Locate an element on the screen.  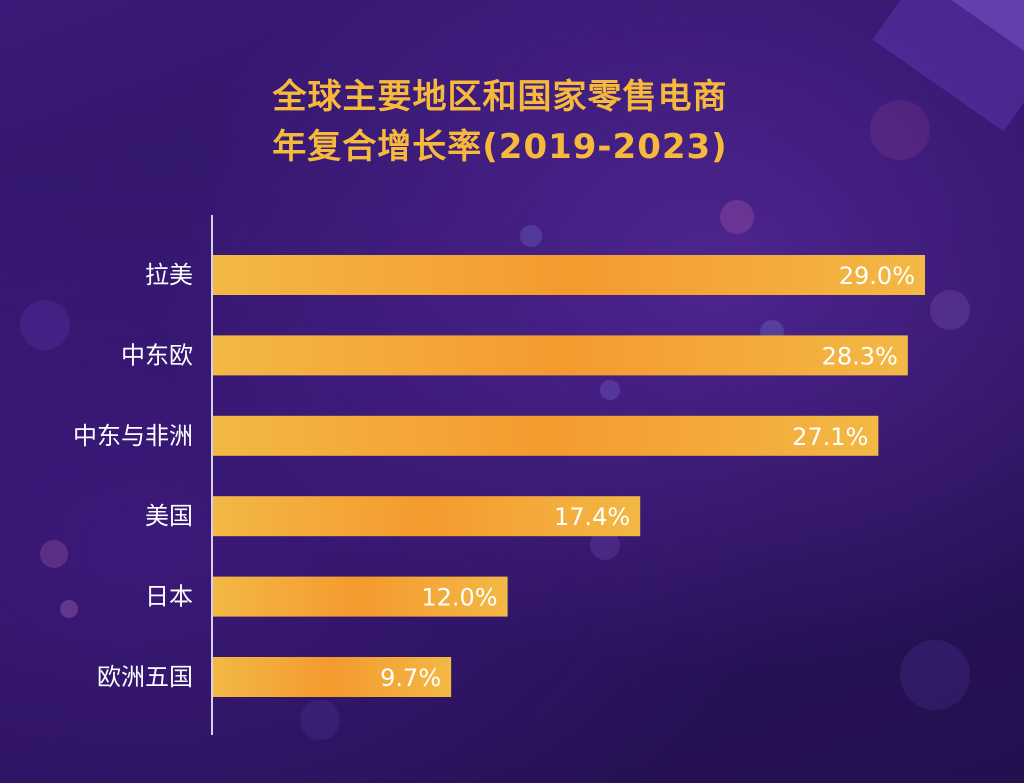
value-label: 12.0% is located at coordinates (459, 598).